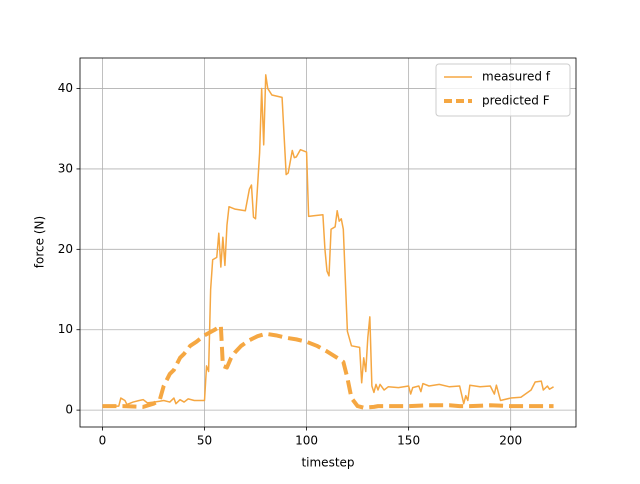 The width and height of the screenshot is (640, 484). I want to click on y-tick-label: 40, so click(65, 88).